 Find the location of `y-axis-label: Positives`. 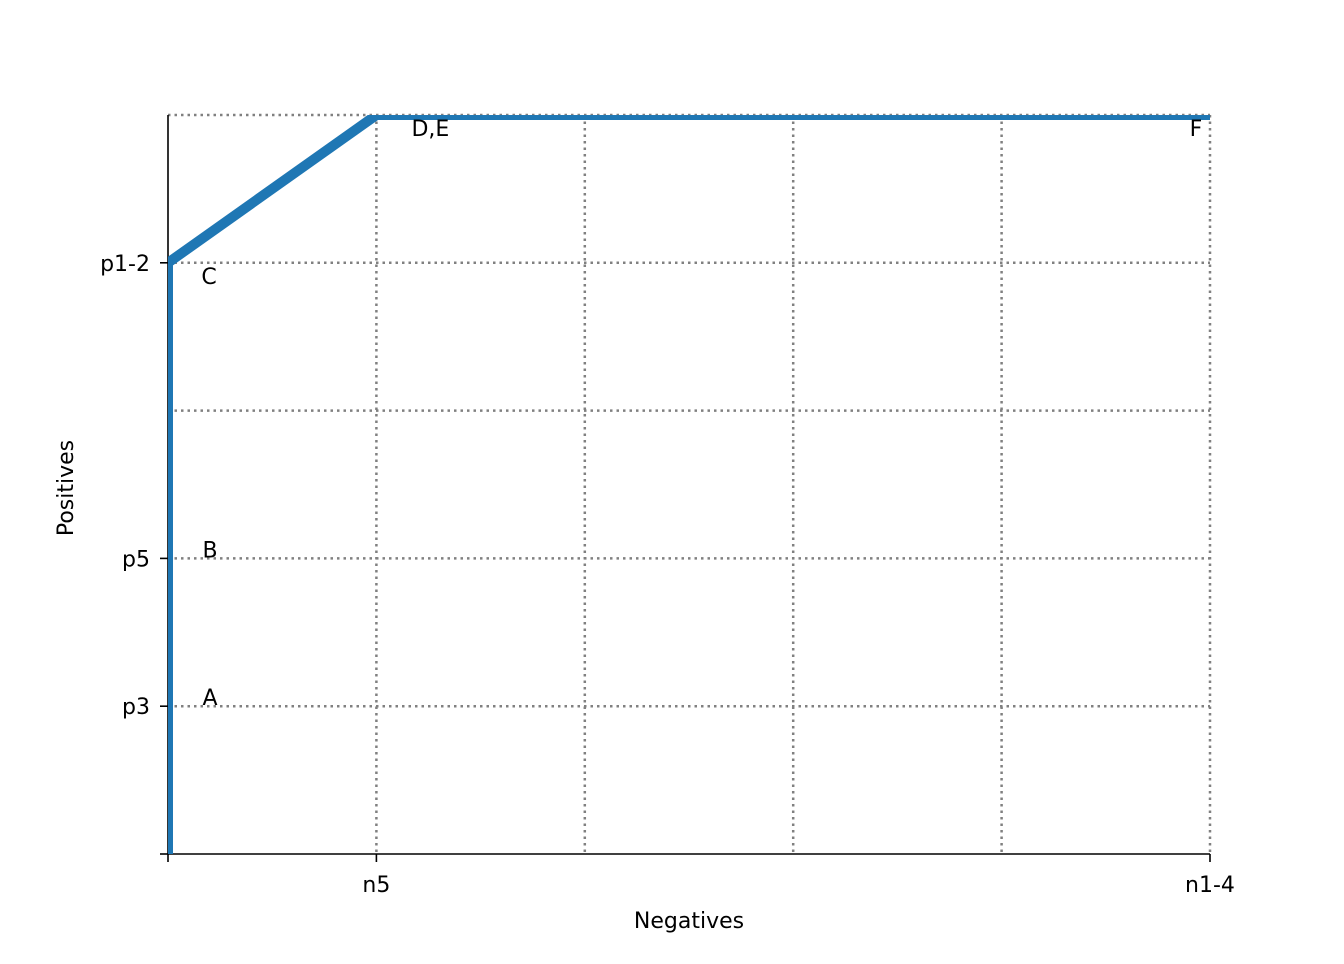

y-axis-label: Positives is located at coordinates (66, 488).